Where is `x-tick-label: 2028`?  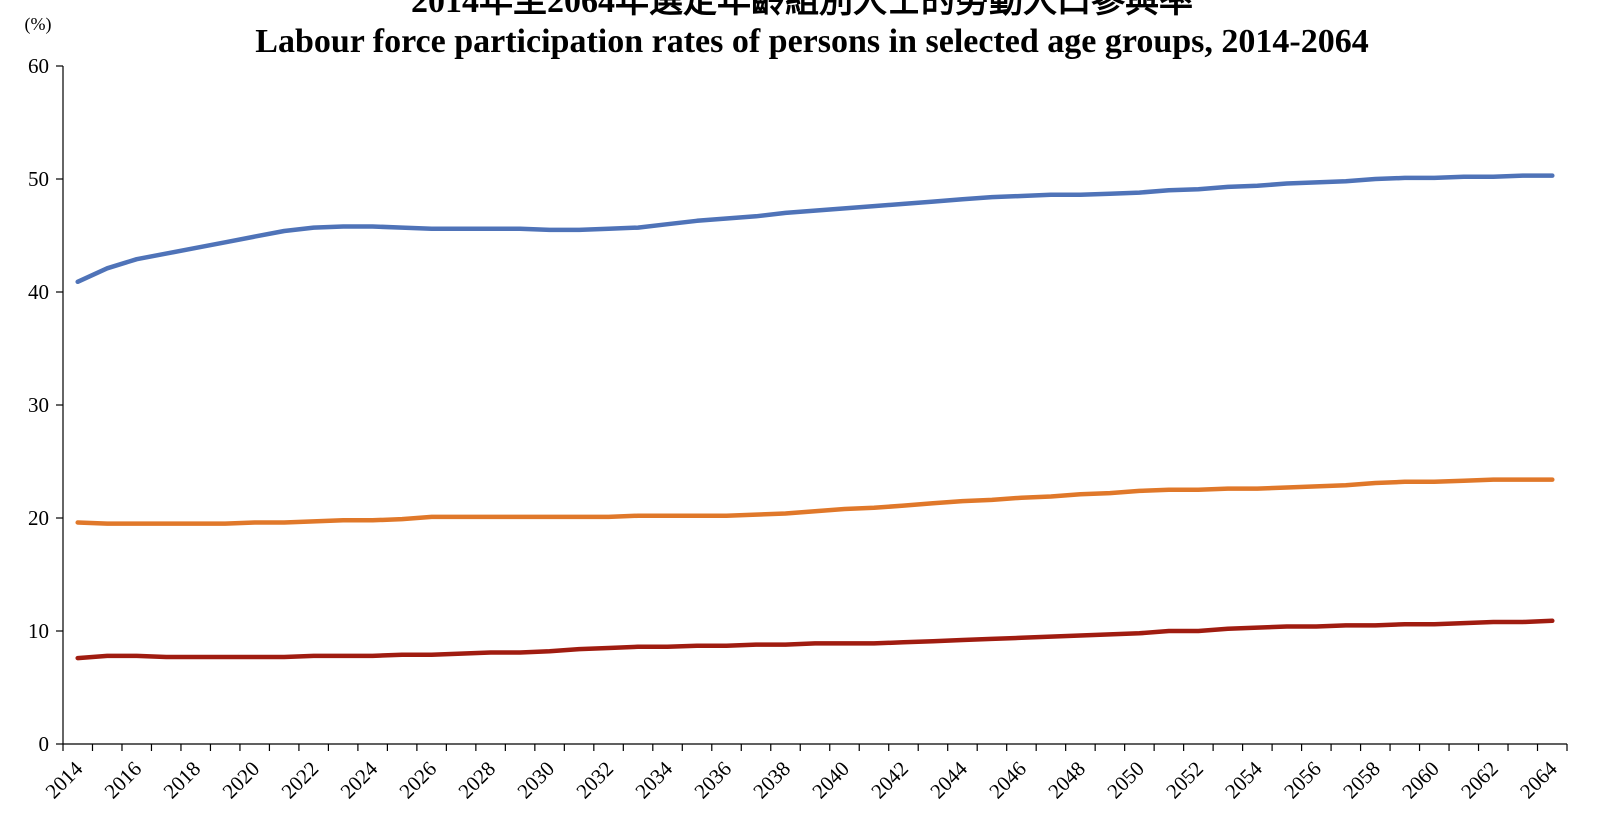
x-tick-label: 2028 is located at coordinates (476, 780).